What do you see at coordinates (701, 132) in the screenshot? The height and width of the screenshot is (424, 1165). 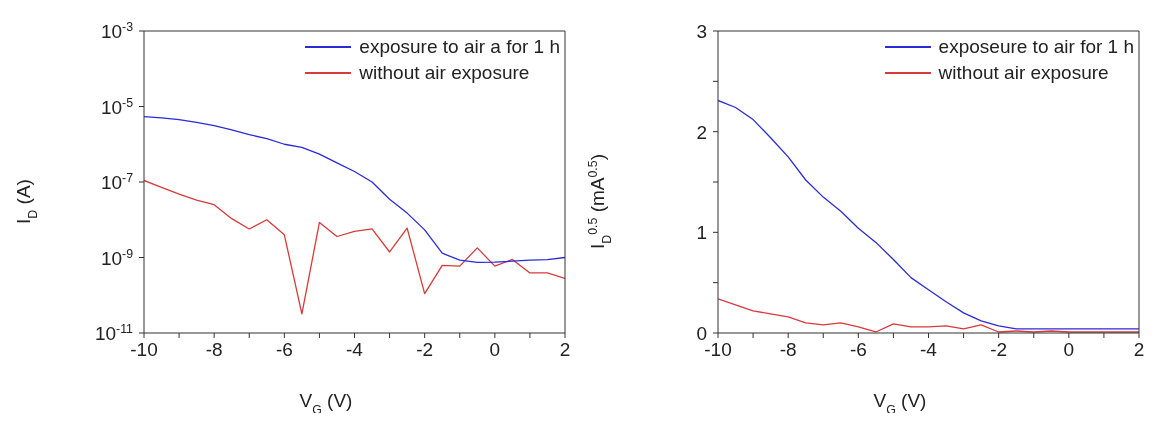 I see `y-tick-label: 2` at bounding box center [701, 132].